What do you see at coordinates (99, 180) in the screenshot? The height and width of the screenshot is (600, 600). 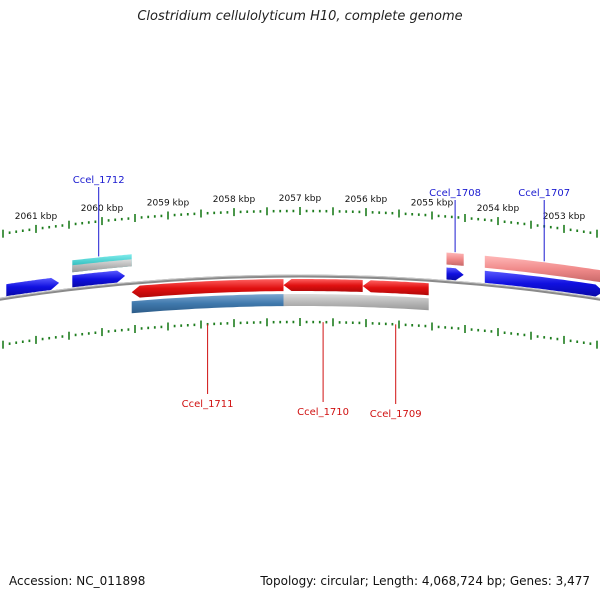 I see `gene-label: Ccel_1712` at bounding box center [99, 180].